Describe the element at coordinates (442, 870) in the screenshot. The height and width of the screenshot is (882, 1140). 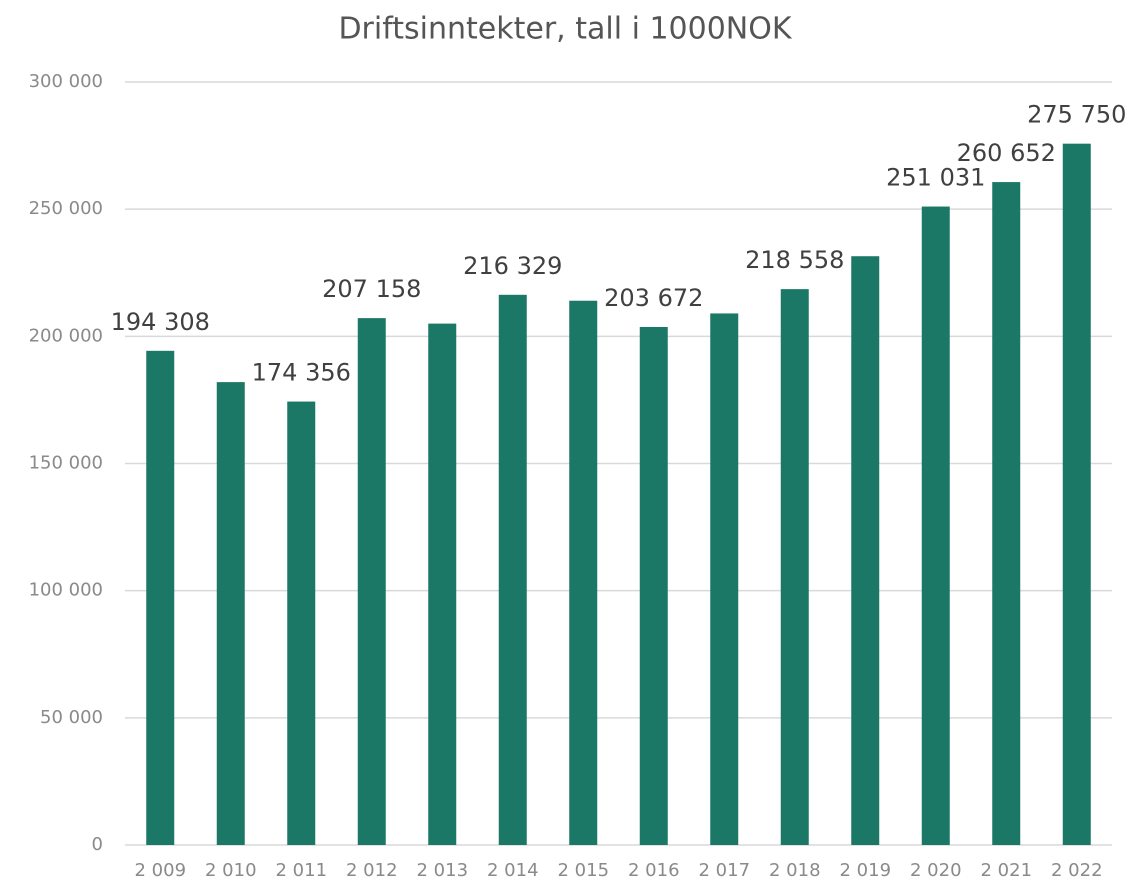
I see `x-tick-label: 2 013` at that location.